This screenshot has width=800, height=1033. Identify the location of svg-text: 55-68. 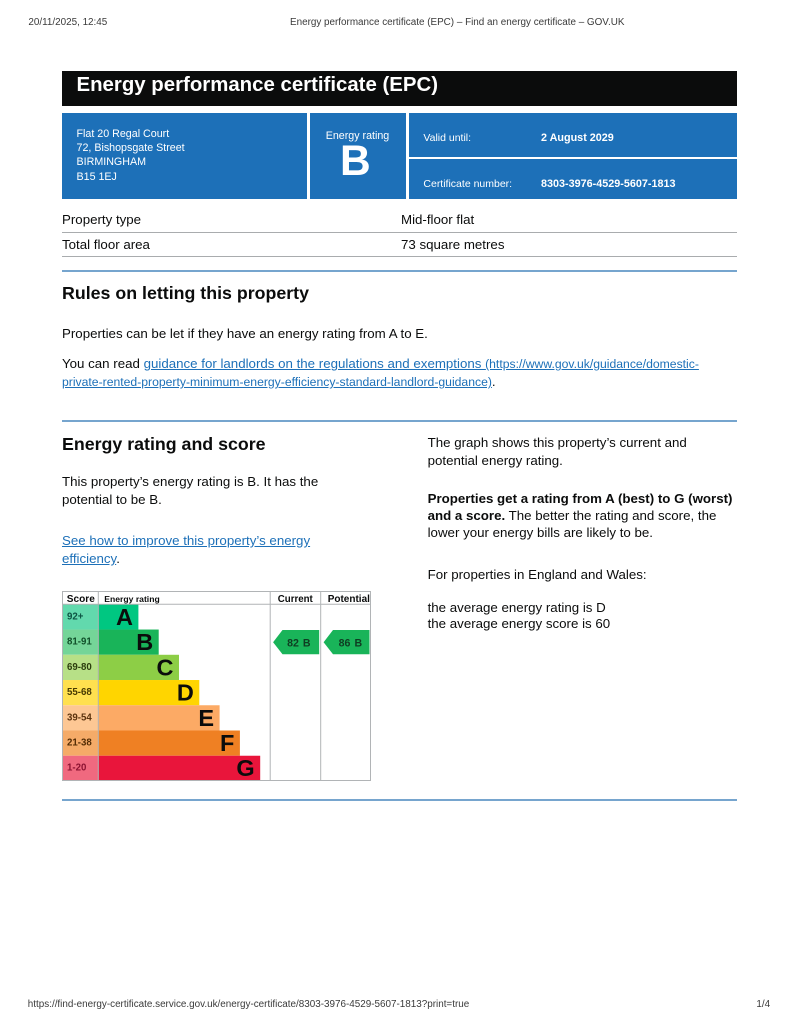
(79, 692).